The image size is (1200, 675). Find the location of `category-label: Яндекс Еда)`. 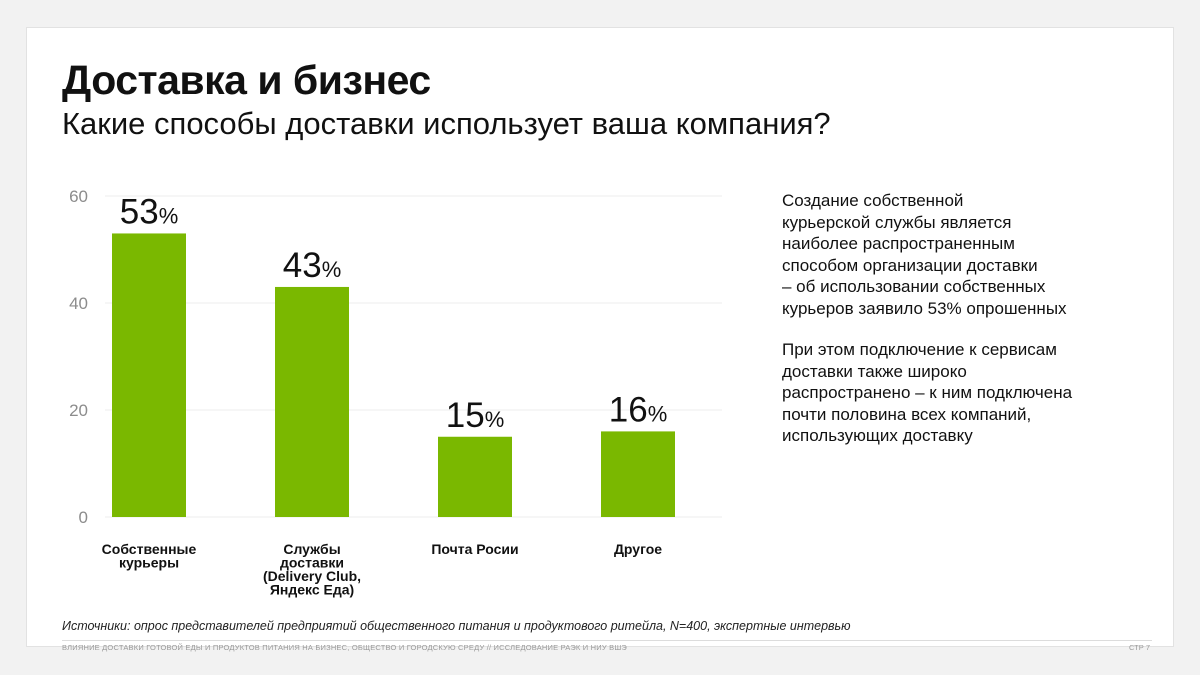

category-label: Яндекс Еда) is located at coordinates (312, 590).